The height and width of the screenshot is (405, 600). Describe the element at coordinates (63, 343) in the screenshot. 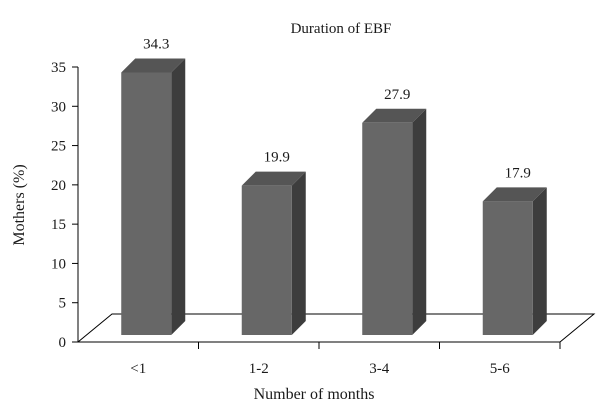

I see `y-tick-label: 0` at that location.